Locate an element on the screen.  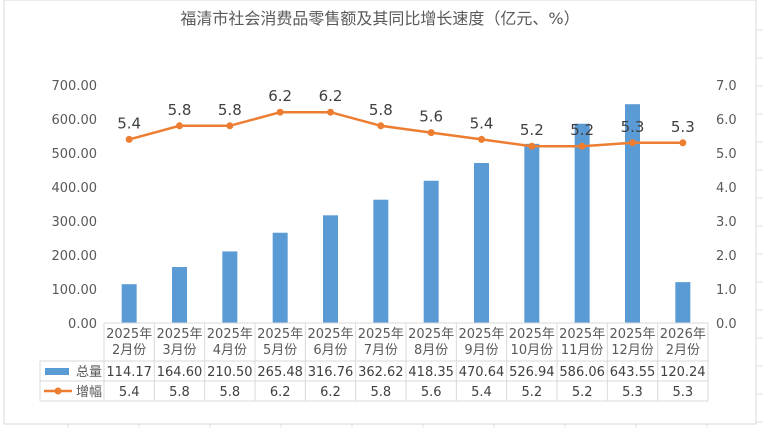
growth-data-label: 5.4 is located at coordinates (482, 123).